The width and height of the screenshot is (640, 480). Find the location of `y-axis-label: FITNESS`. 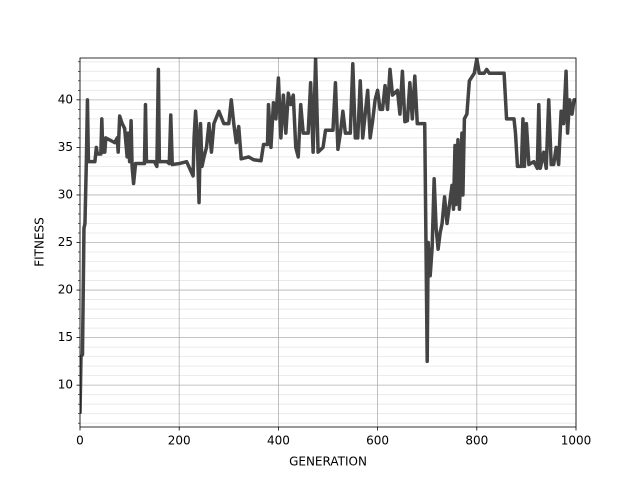

y-axis-label: FITNESS is located at coordinates (40, 242).